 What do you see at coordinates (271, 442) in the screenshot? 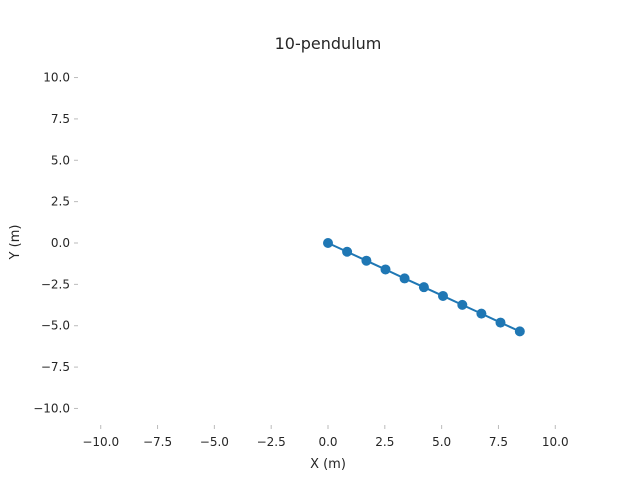
I see `x-tick-label: −2.5` at bounding box center [271, 442].